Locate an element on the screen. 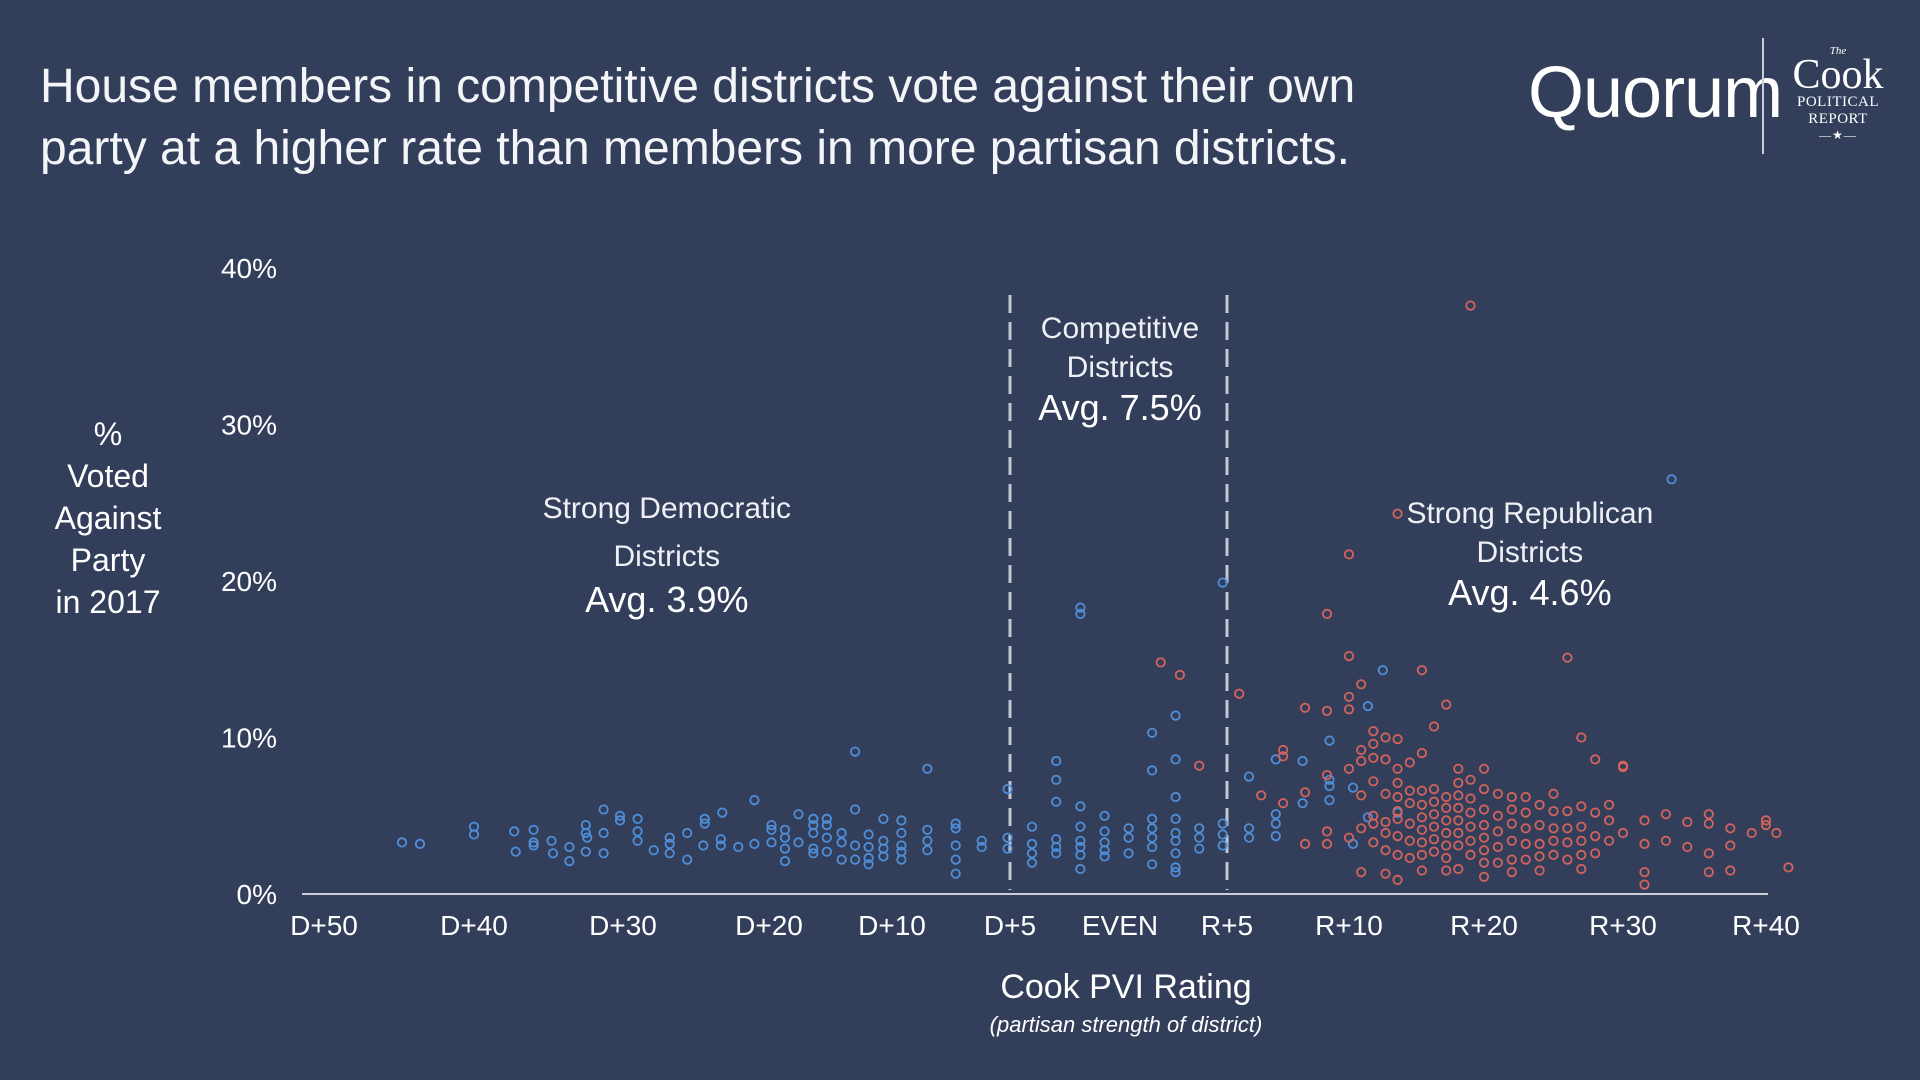  x-tick-label: R+5 is located at coordinates (1227, 925).